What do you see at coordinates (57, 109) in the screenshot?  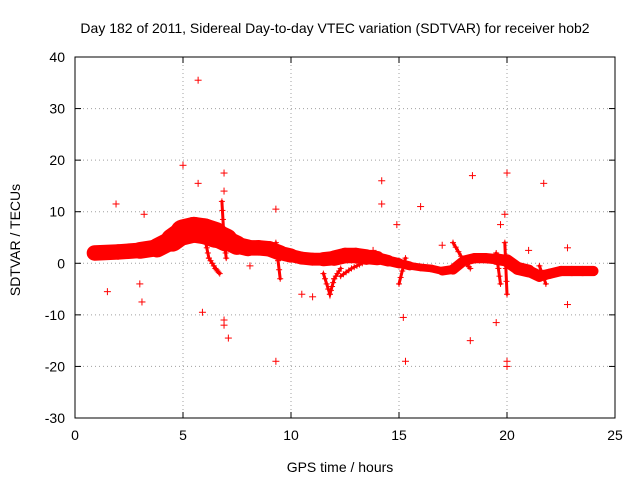 I see `y-tick-label: 30` at bounding box center [57, 109].